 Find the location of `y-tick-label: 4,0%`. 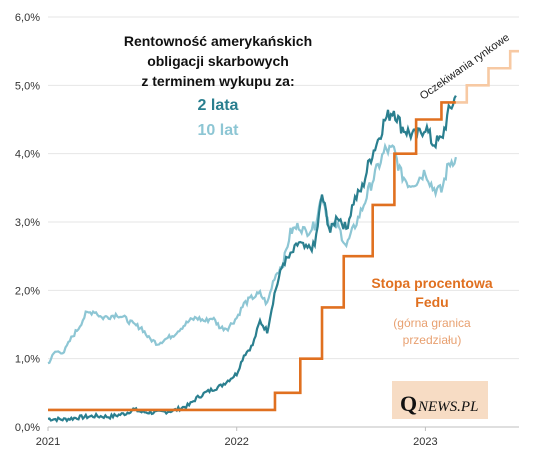

y-tick-label: 4,0% is located at coordinates (27, 155).